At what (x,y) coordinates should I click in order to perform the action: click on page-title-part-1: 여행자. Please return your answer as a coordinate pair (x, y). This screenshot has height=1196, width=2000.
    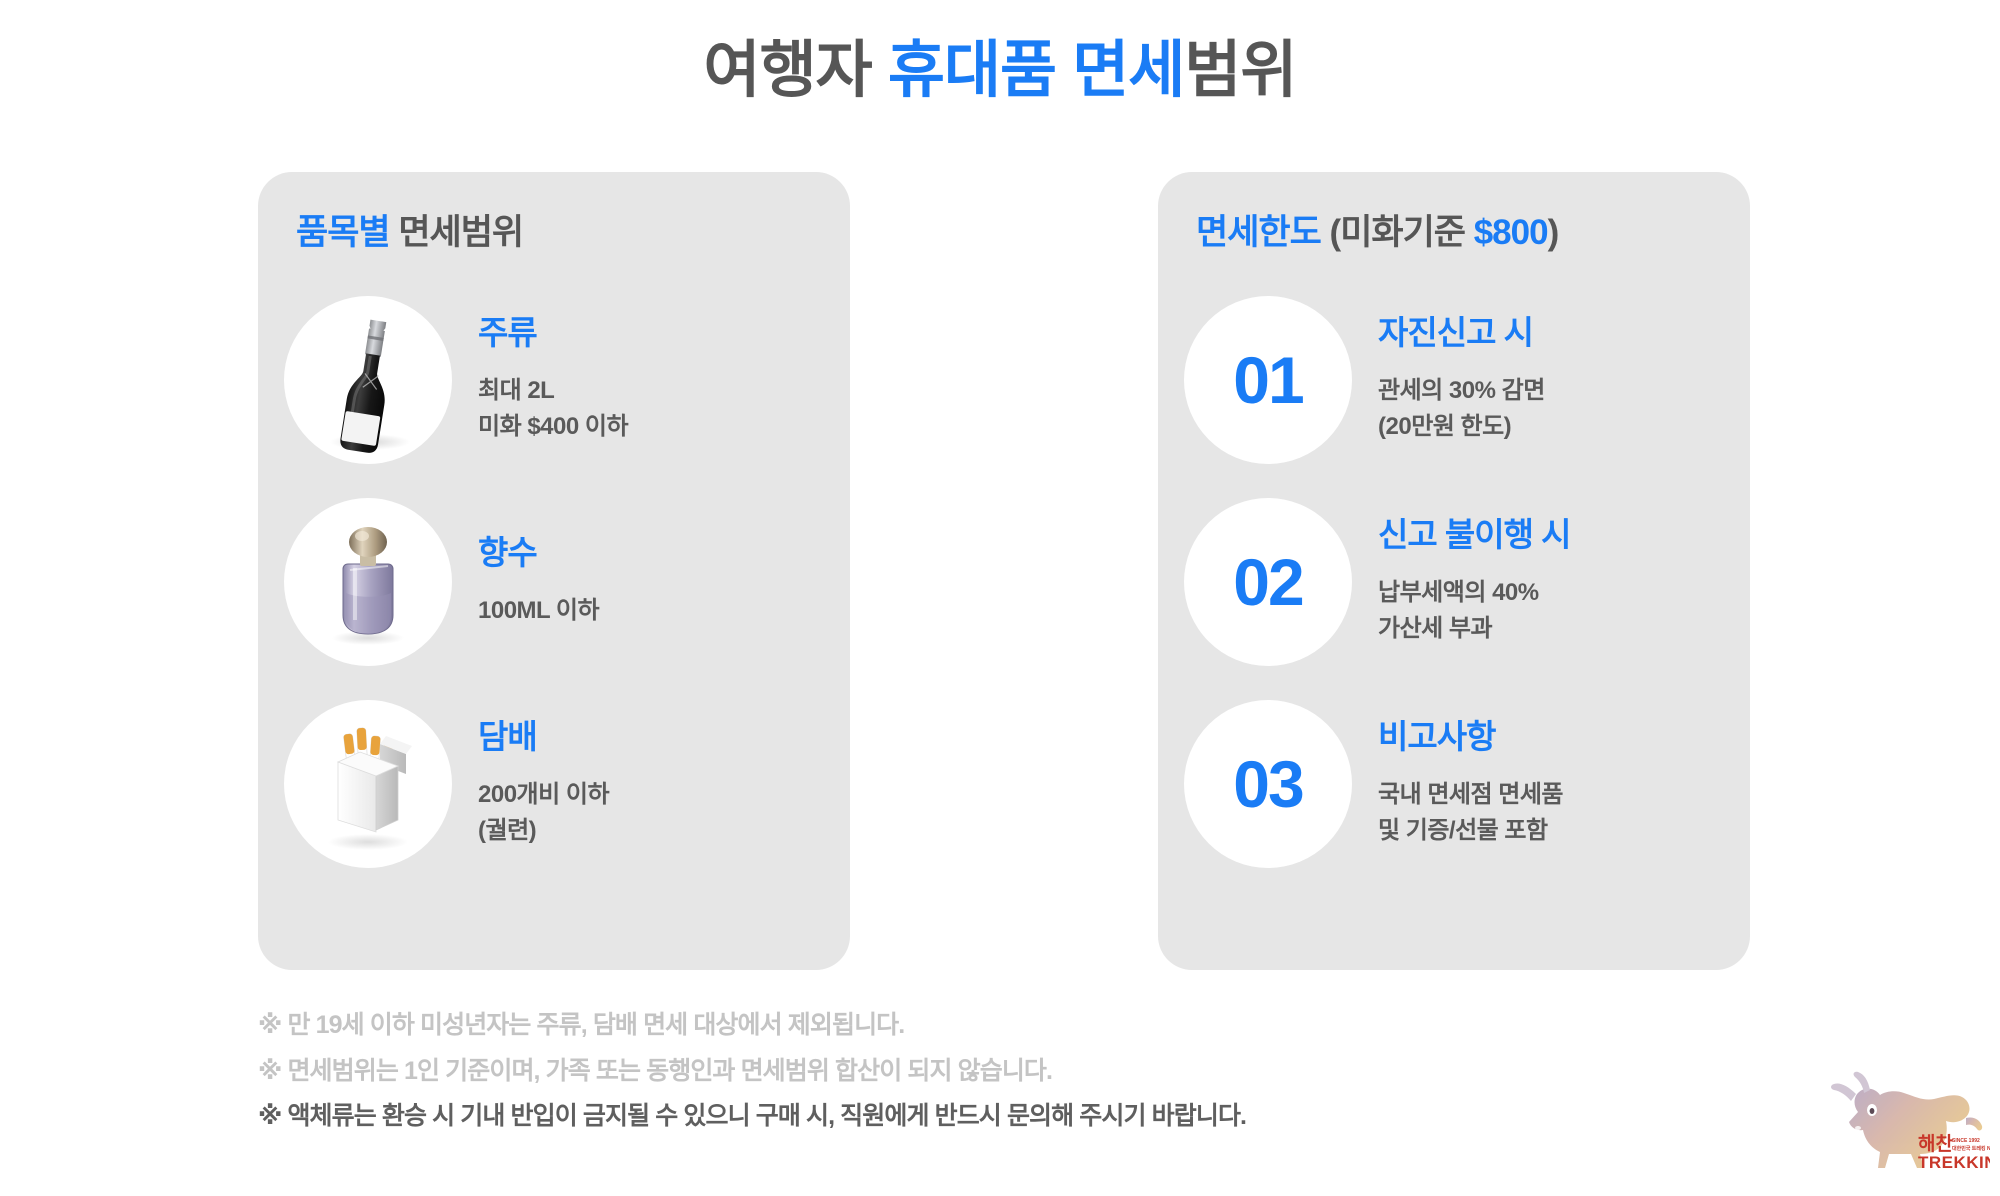
    Looking at the image, I should click on (795, 70).